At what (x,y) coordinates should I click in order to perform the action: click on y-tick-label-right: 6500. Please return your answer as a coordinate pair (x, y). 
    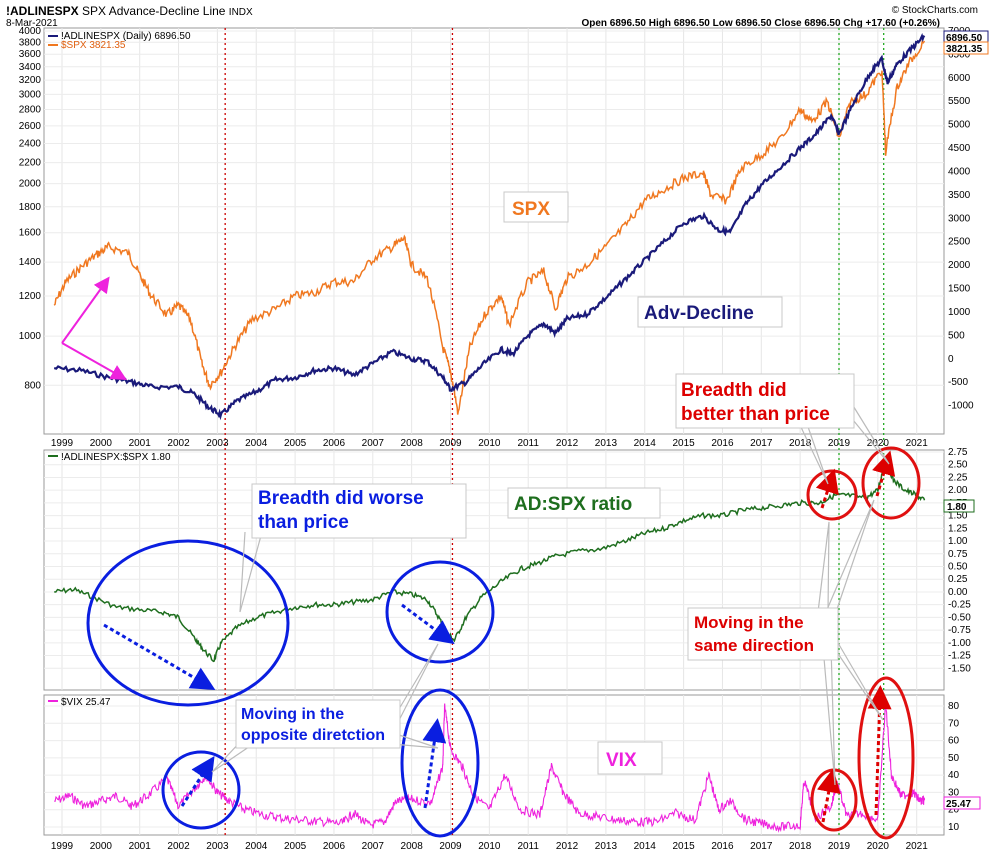
    Looking at the image, I should click on (959, 54).